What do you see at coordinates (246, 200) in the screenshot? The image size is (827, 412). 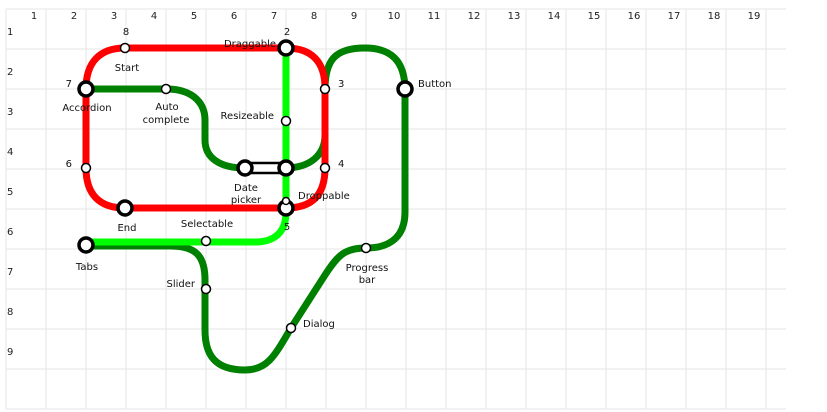 I see `station-datepicker-label-2: picker` at bounding box center [246, 200].